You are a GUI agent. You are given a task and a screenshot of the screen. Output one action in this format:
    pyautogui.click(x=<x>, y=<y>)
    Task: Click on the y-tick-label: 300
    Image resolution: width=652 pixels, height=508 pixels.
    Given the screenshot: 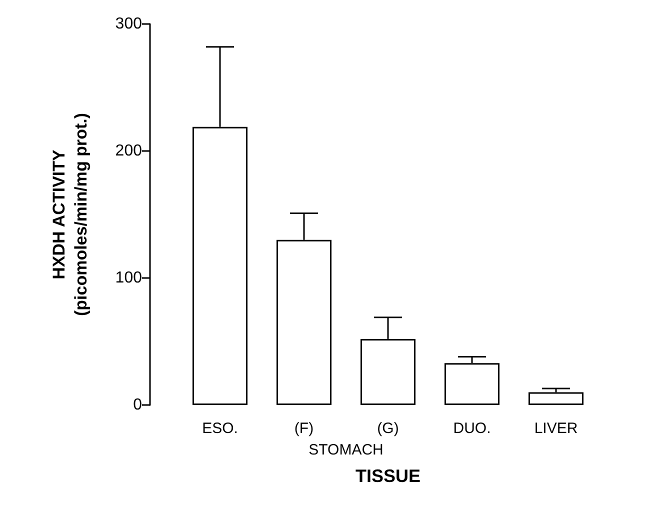 What is the action you would take?
    pyautogui.click(x=128, y=24)
    